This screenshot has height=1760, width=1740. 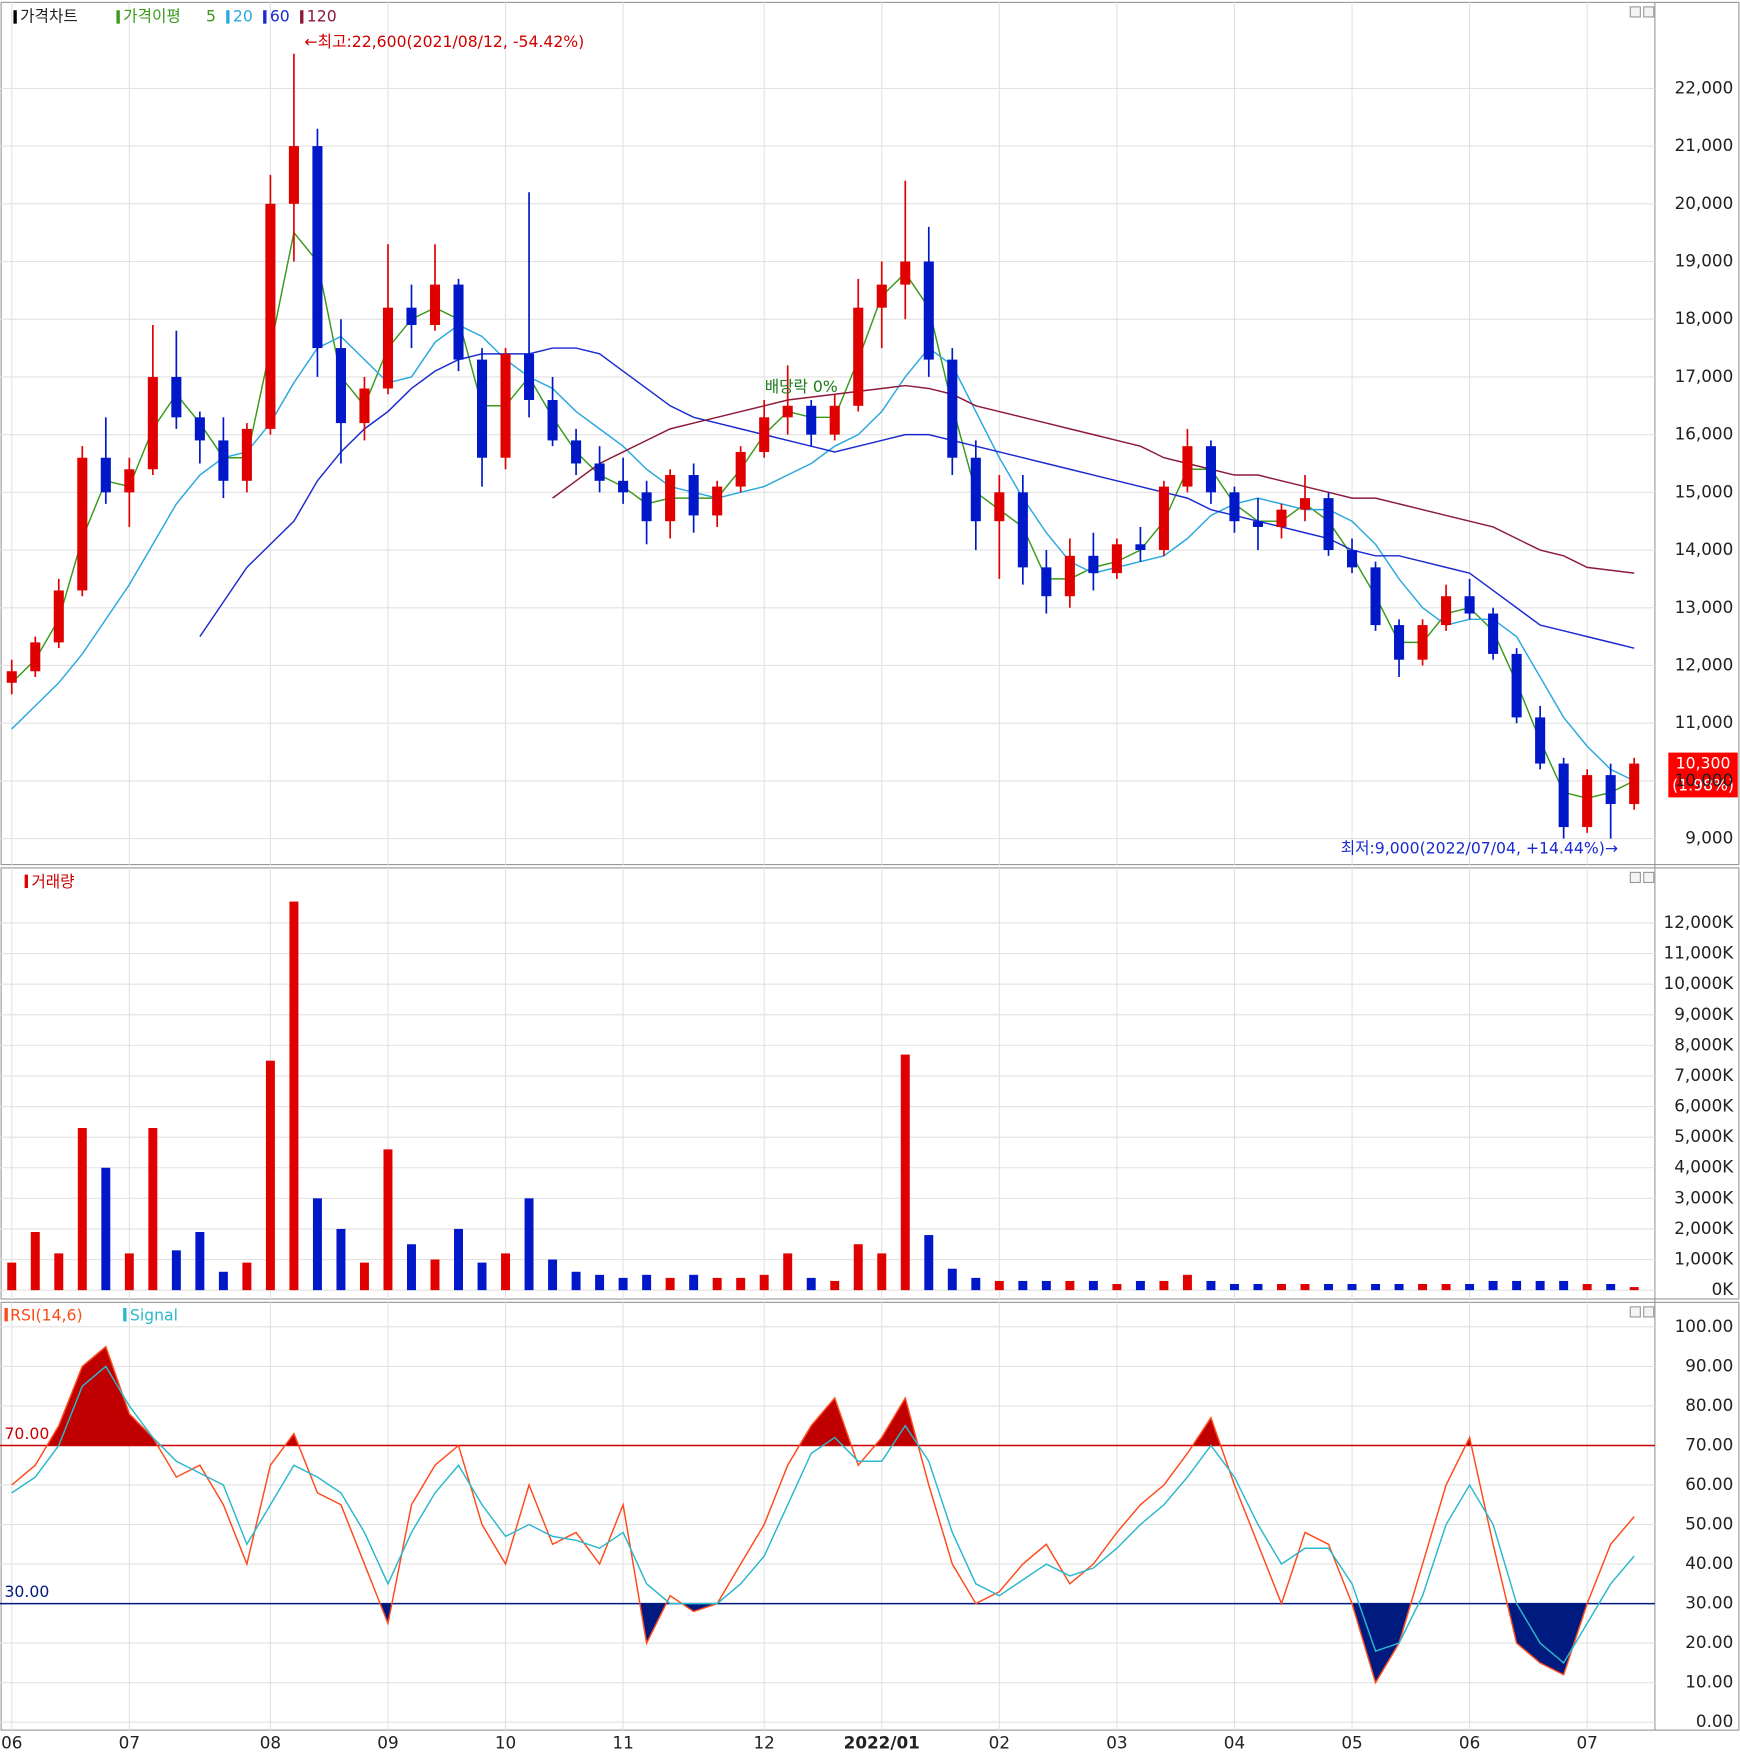 I want to click on x-tick-label: 08, so click(x=270, y=1743).